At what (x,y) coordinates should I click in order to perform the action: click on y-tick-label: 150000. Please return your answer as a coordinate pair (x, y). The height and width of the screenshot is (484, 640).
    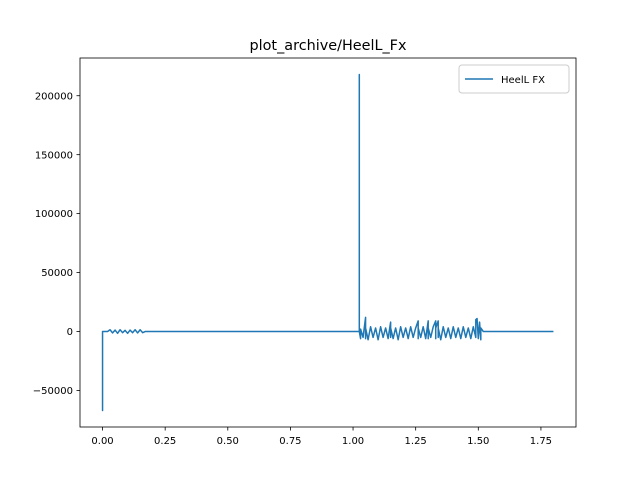
    Looking at the image, I should click on (54, 155).